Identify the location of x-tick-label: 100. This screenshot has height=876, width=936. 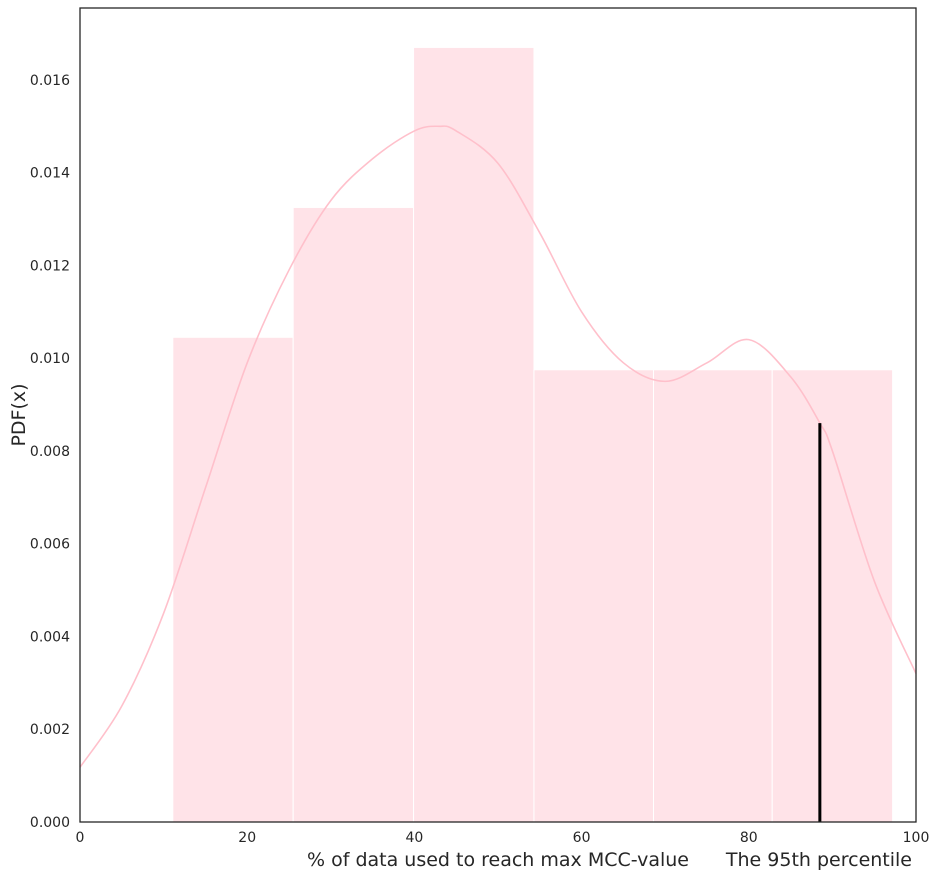
(916, 838).